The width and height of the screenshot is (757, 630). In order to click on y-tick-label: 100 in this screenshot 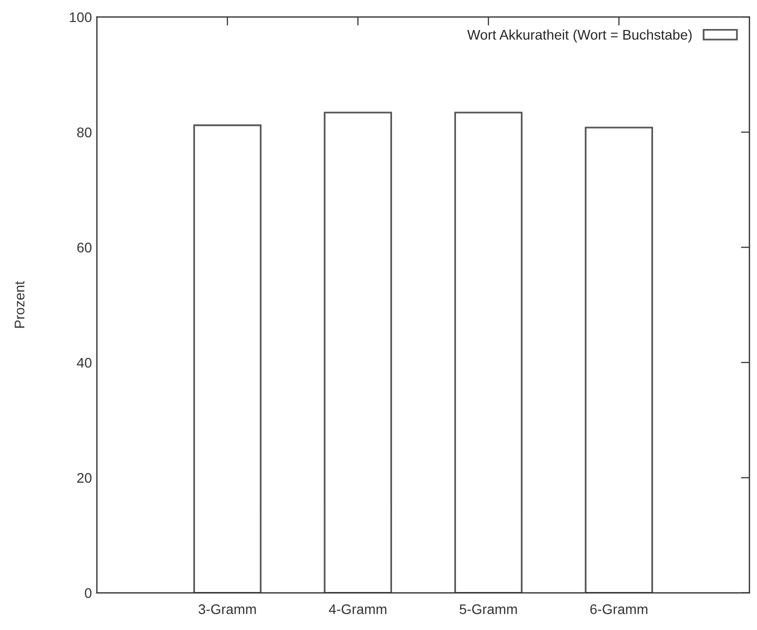, I will do `click(81, 17)`.